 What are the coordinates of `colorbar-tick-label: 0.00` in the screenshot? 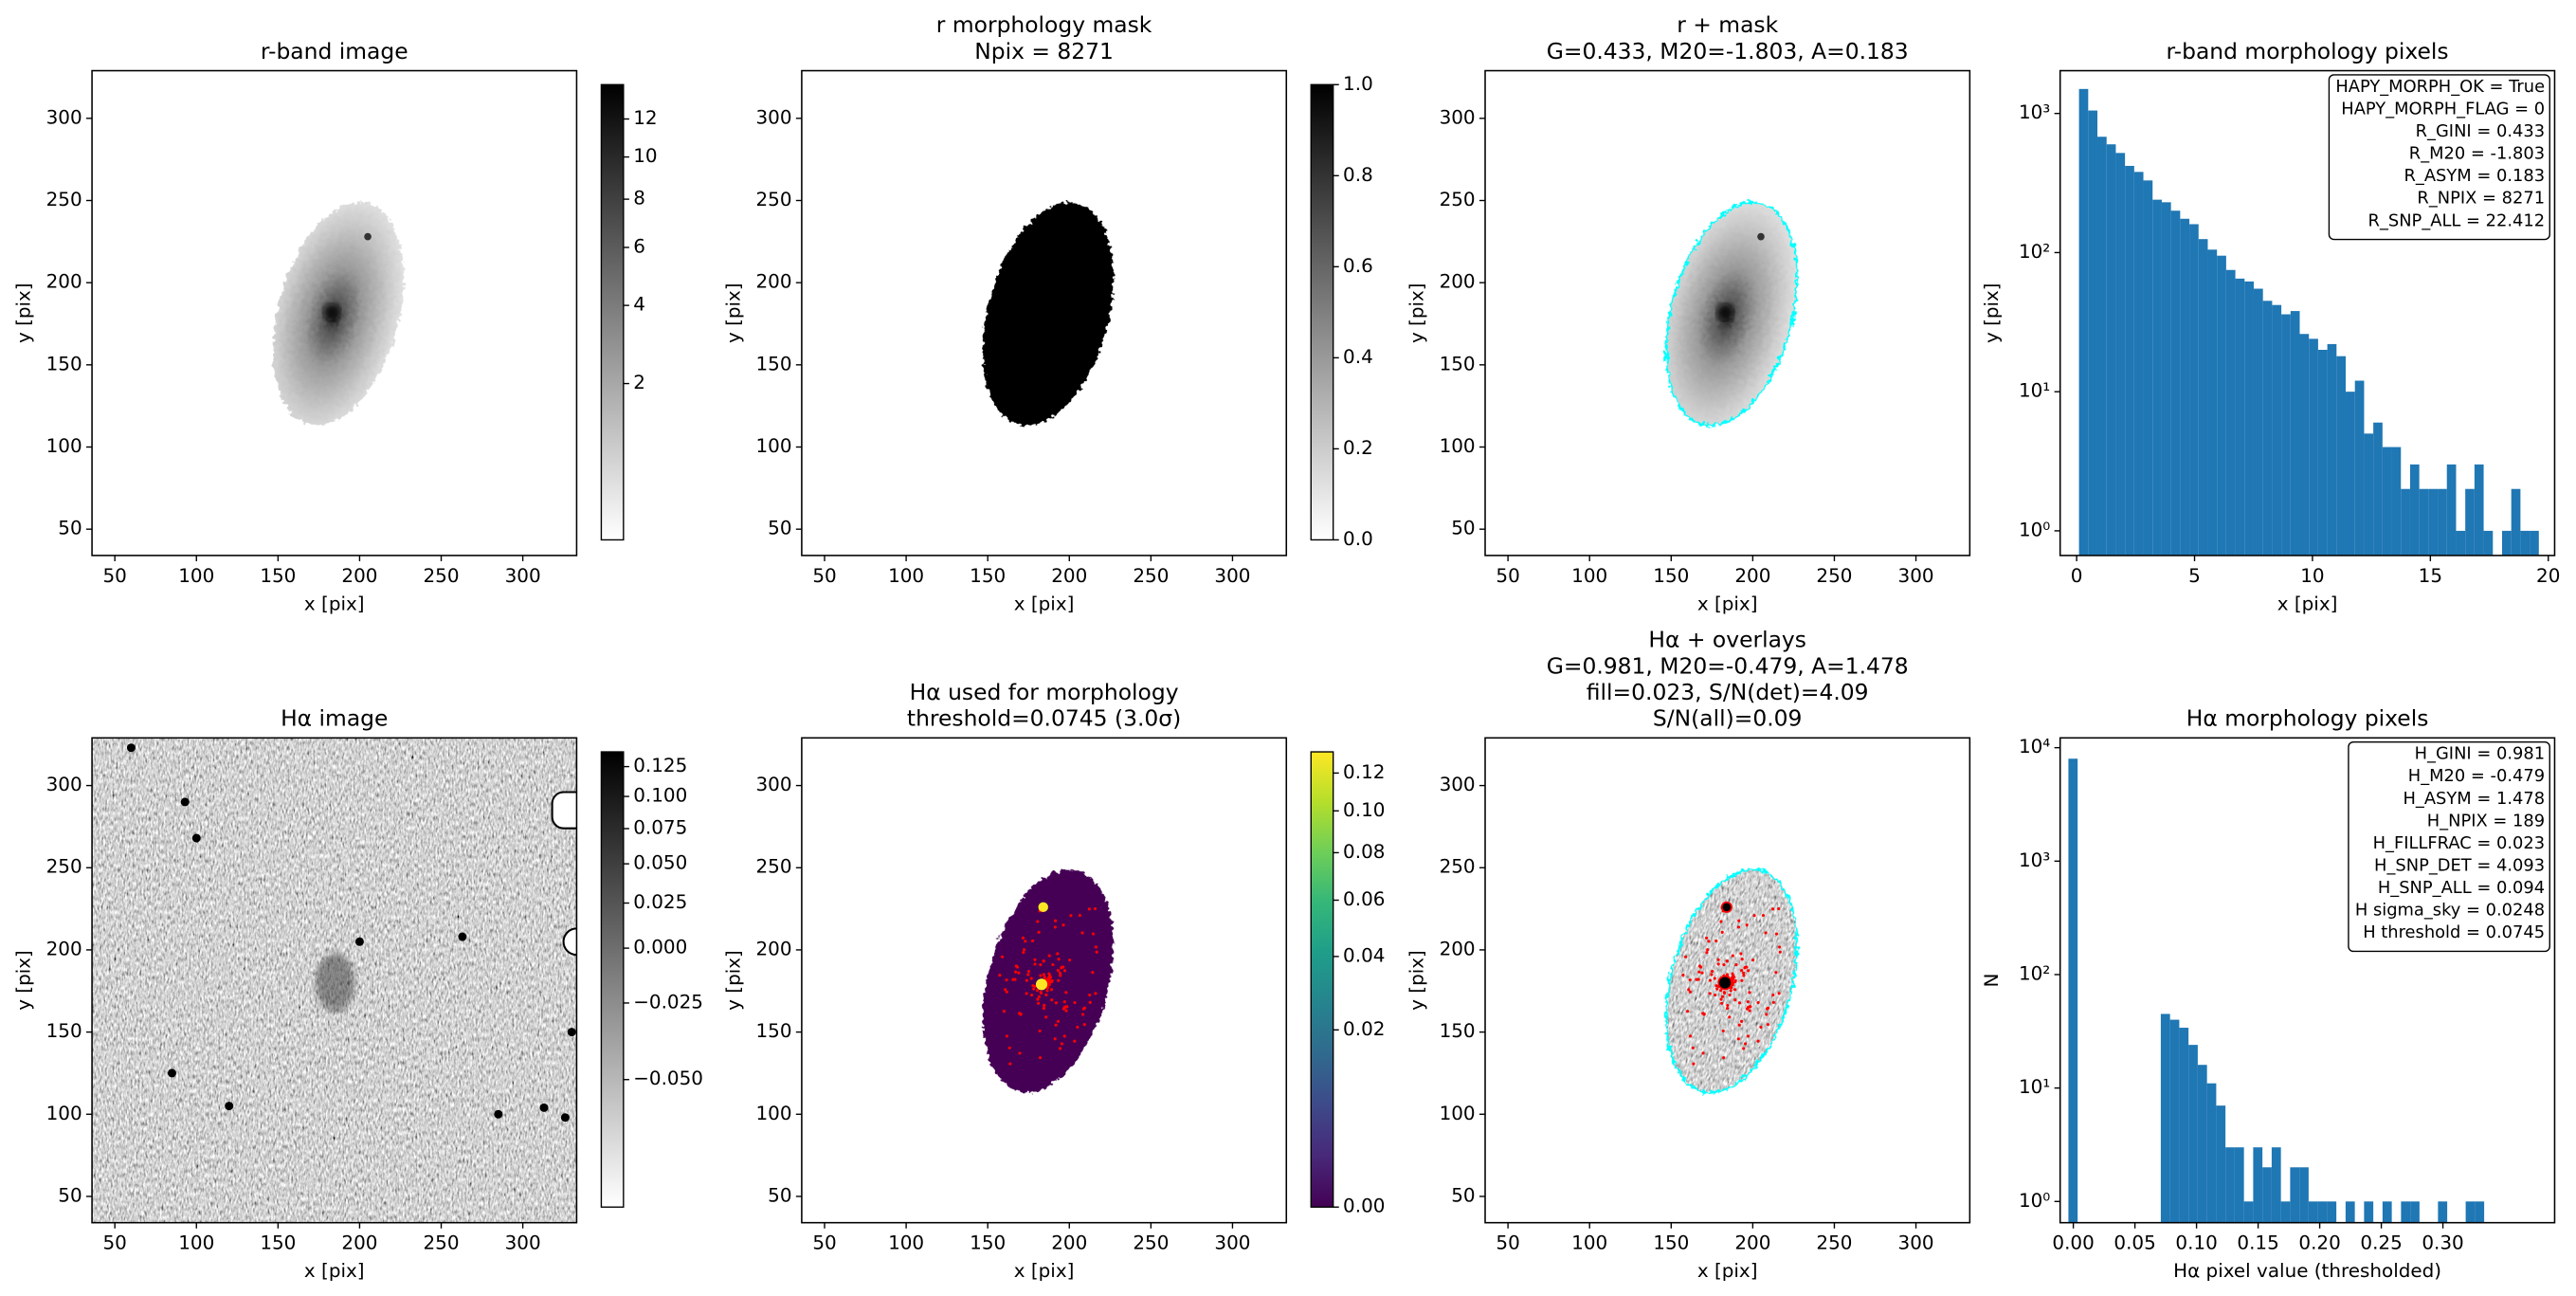 It's located at (1364, 1206).